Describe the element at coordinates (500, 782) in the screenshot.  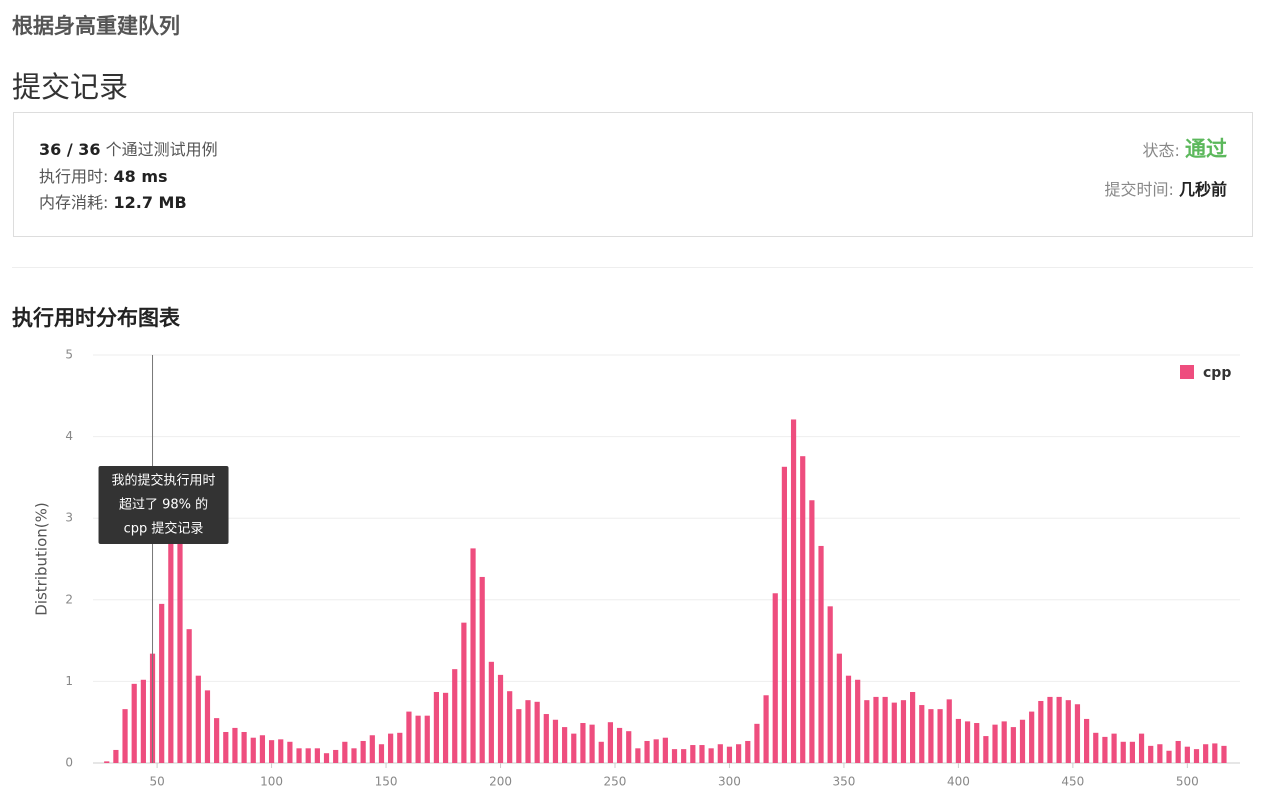
I see `x-tick-label: 200` at that location.